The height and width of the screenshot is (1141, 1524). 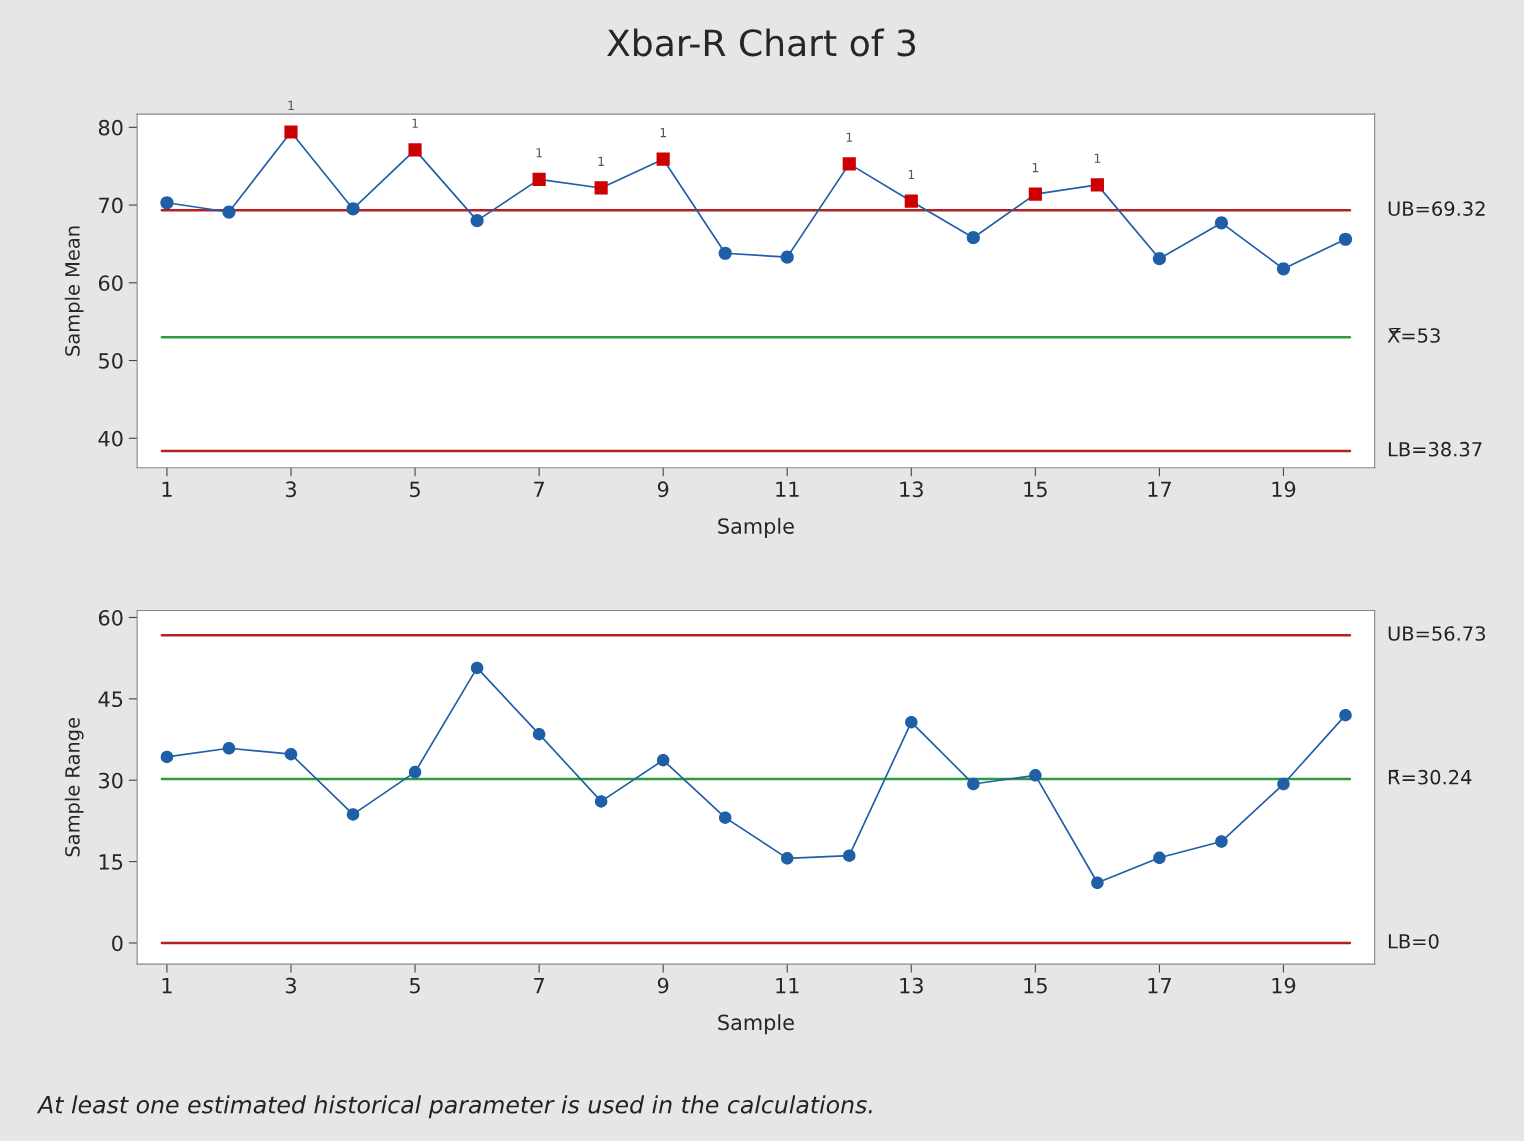 I want to click on y-tick-label: 30, so click(x=111, y=780).